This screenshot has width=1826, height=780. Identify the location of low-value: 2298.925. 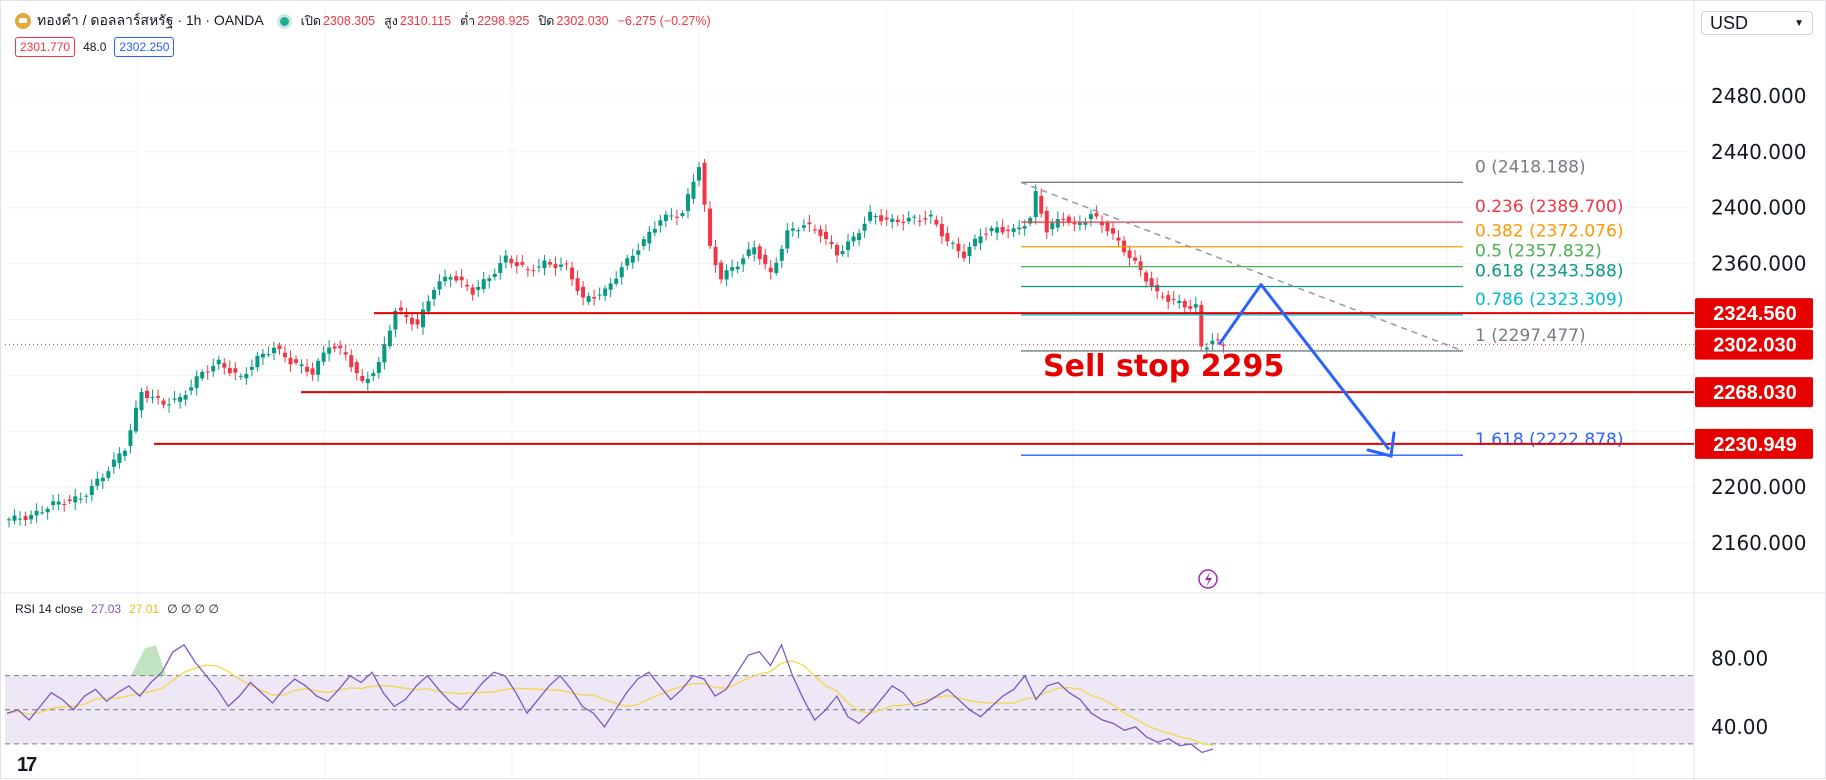
(503, 21).